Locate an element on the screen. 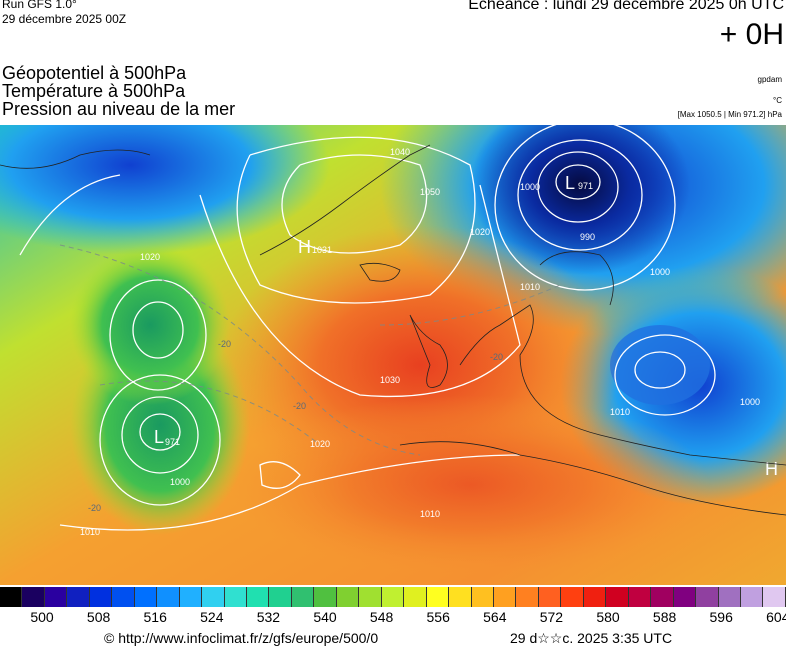  color-scale-tick: 596 is located at coordinates (721, 617).